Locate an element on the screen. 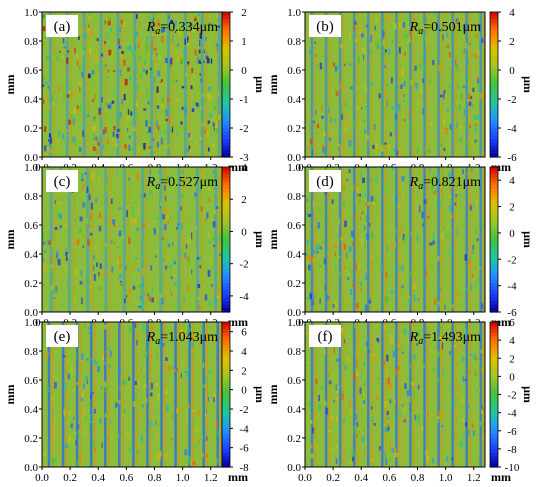 This screenshot has width=550, height=487. x-tick-label: 0.6 is located at coordinates (390, 478).